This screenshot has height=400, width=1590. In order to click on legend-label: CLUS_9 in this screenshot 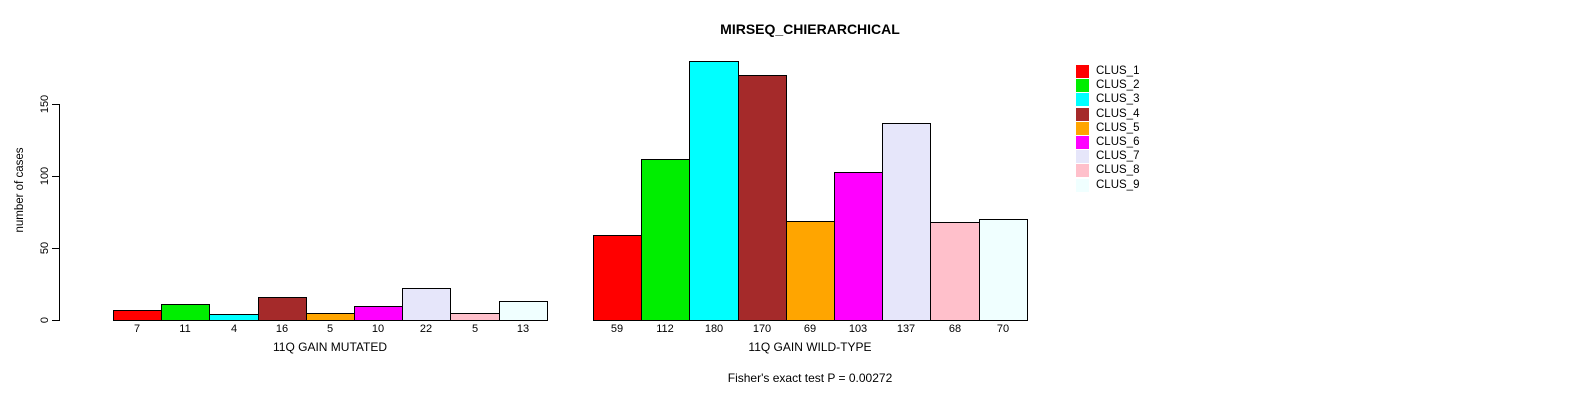, I will do `click(1118, 185)`.